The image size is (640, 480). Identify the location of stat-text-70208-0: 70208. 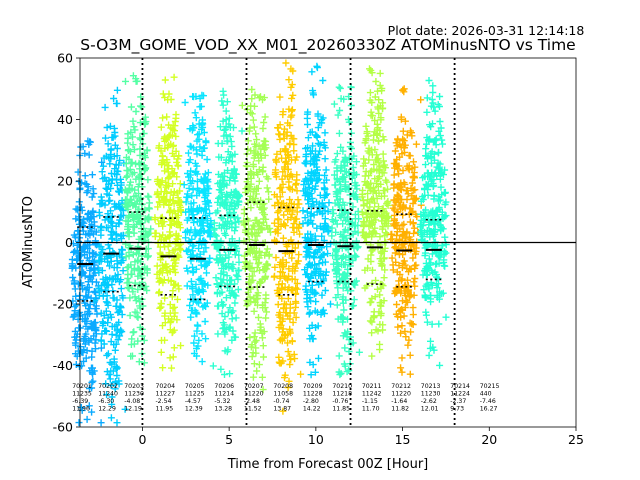
(283, 386).